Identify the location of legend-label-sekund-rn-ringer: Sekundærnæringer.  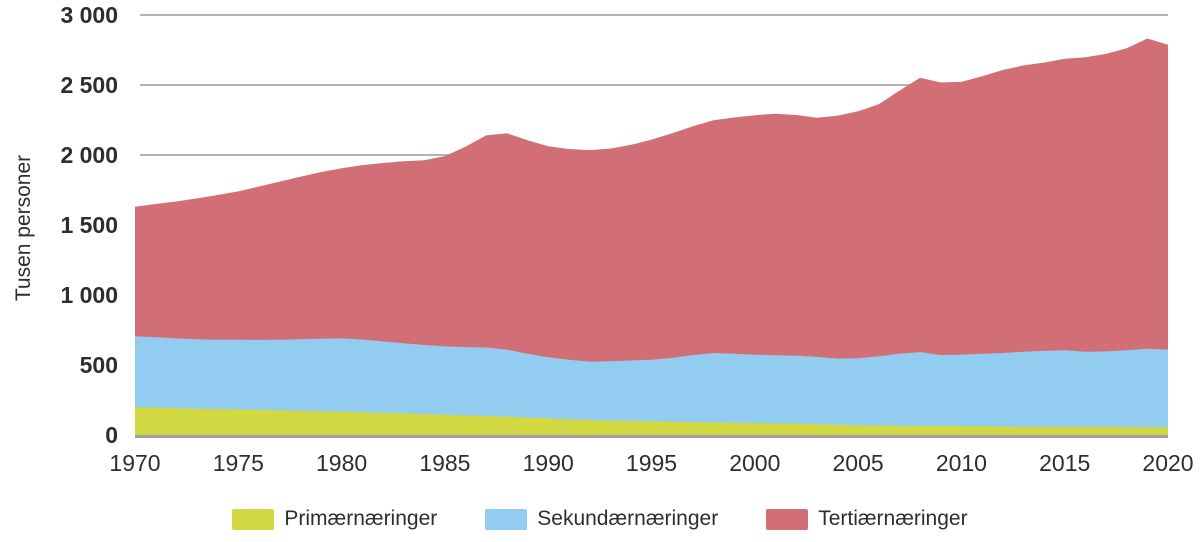
(628, 518).